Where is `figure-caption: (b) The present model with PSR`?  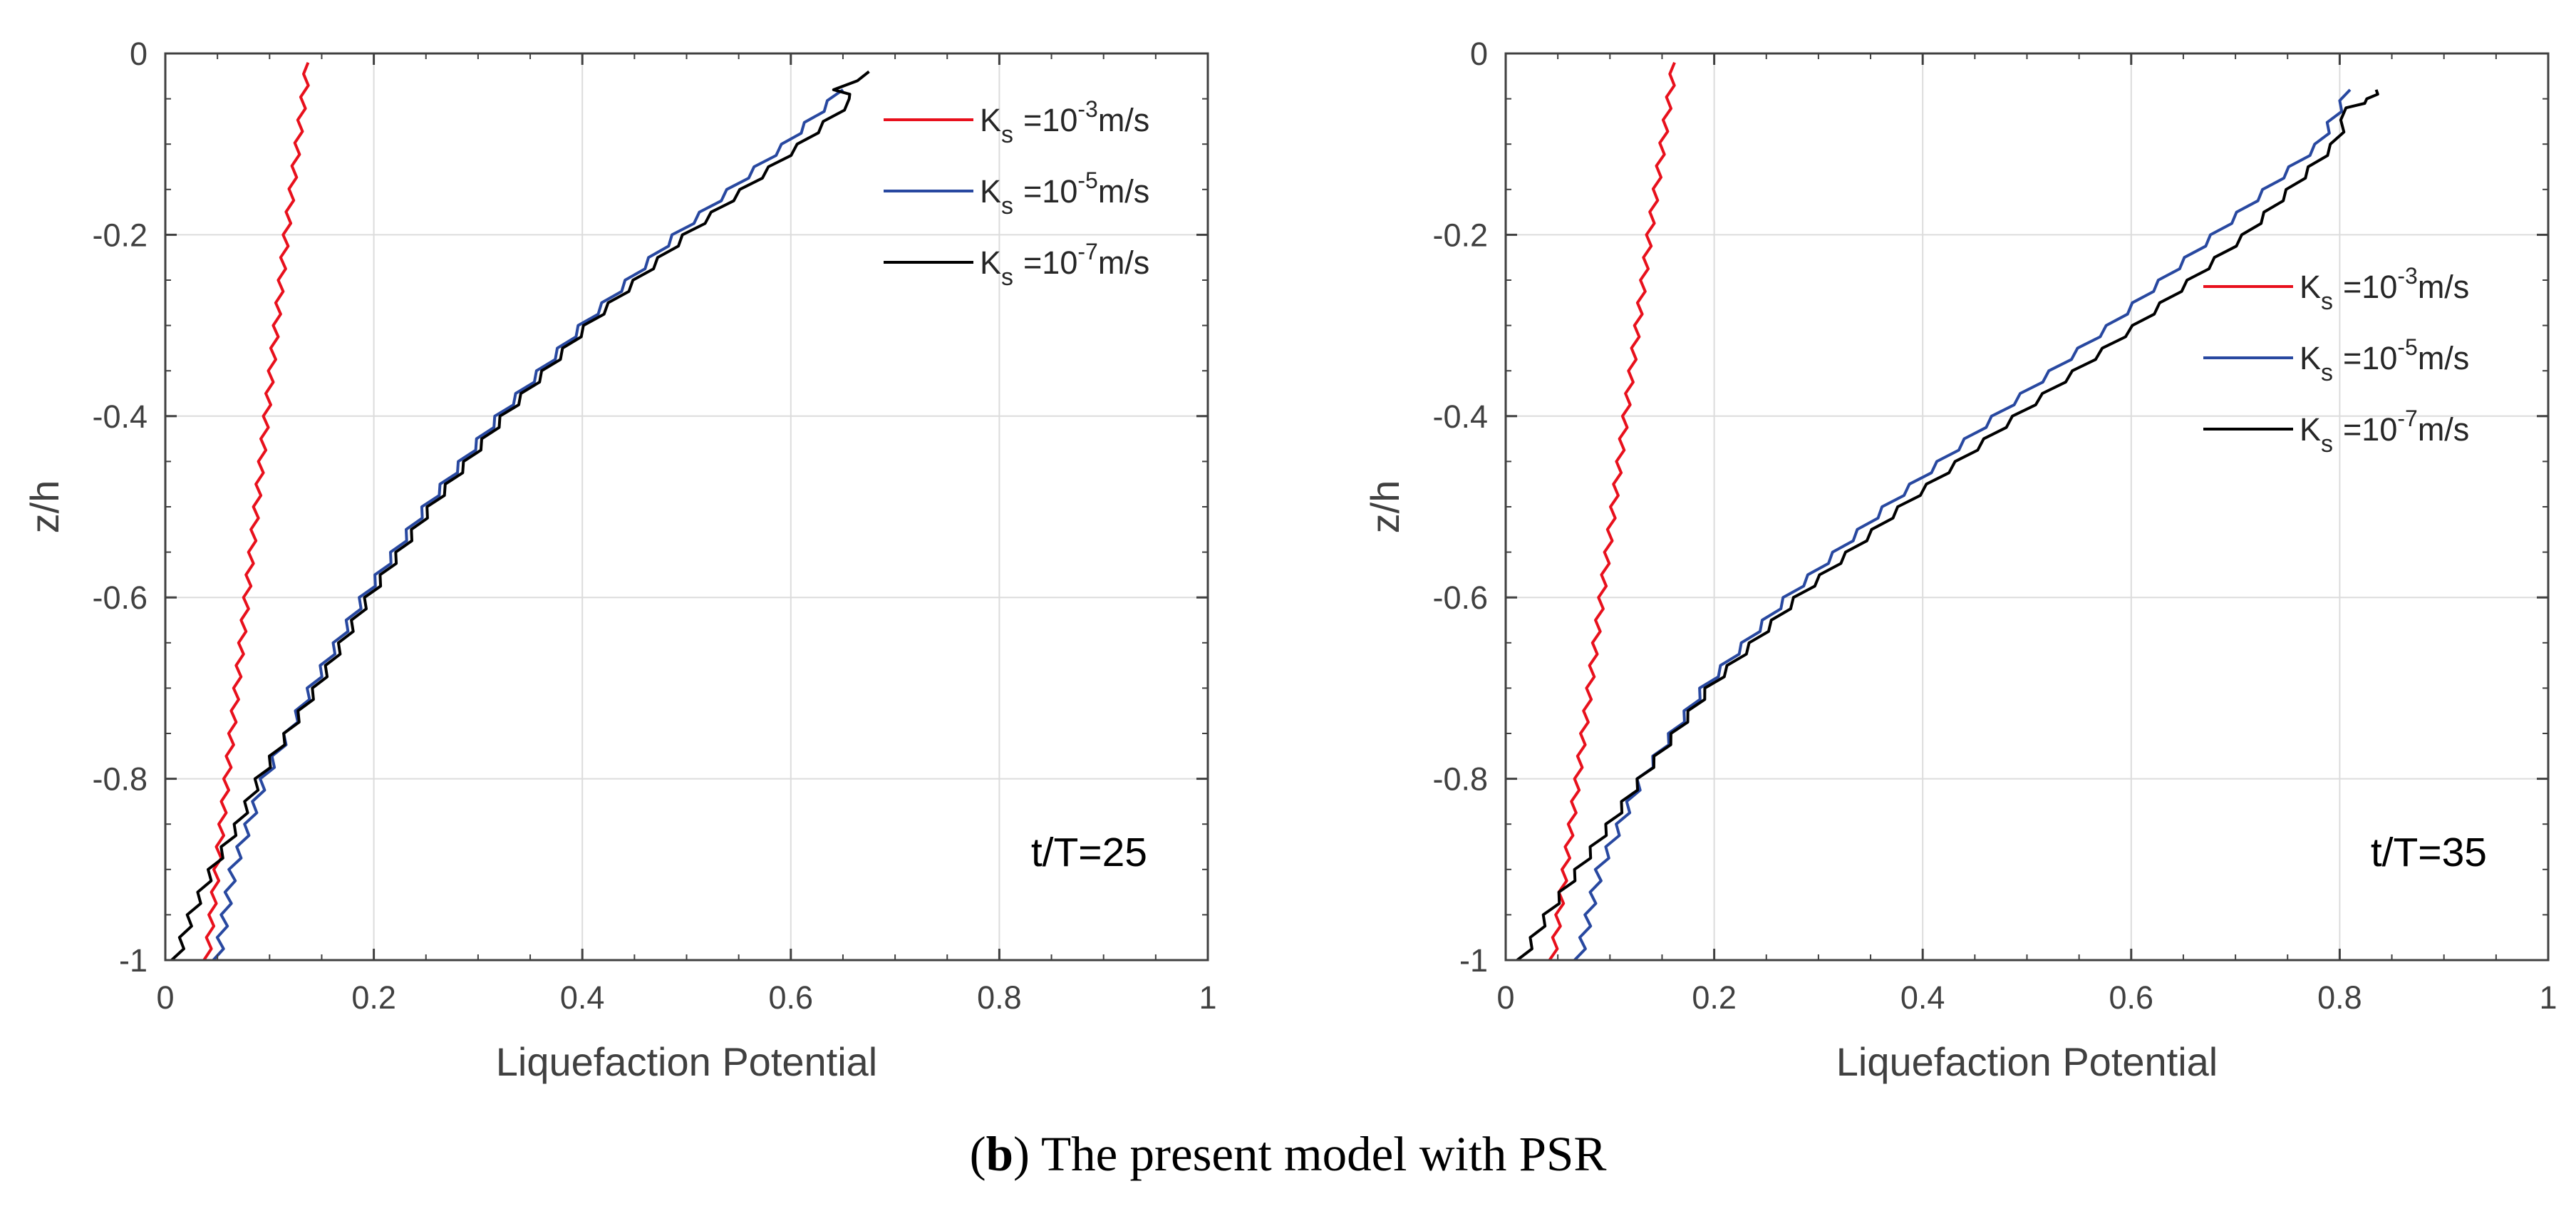
figure-caption: (b) The present model with PSR is located at coordinates (1288, 1154).